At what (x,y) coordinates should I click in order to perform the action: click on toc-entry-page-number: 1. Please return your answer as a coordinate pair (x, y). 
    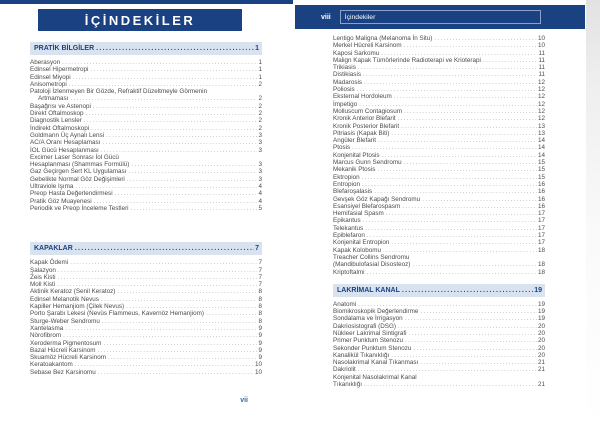
    Looking at the image, I should click on (260, 77).